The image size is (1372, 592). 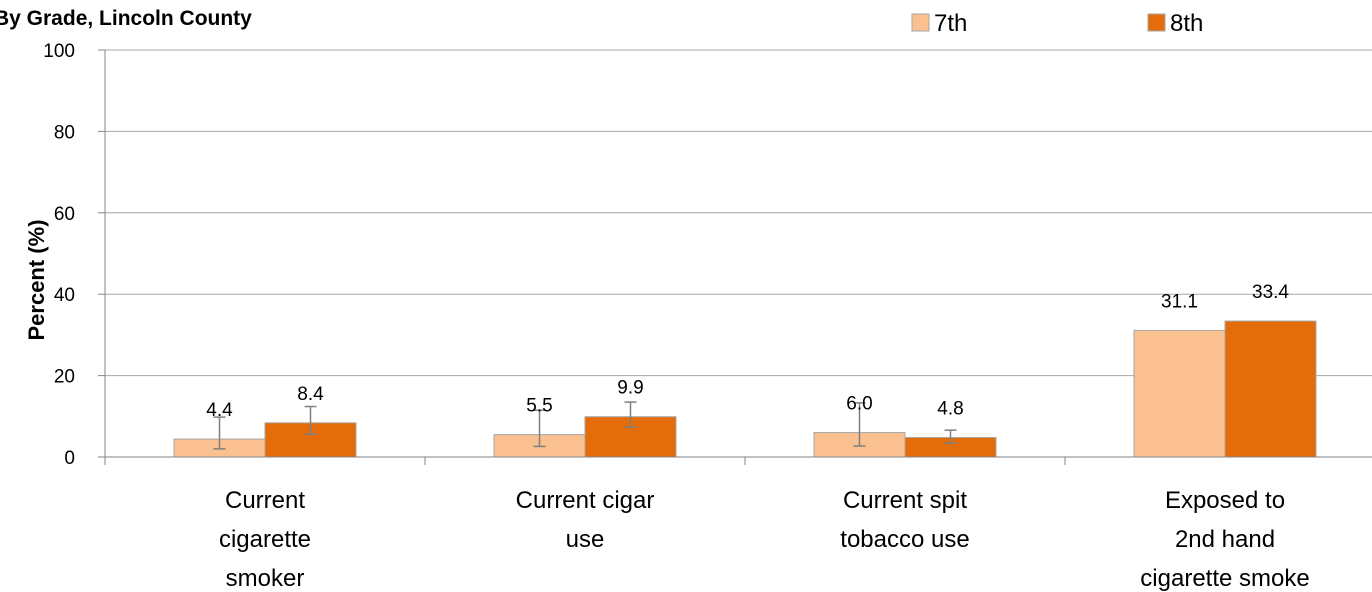 I want to click on data-label: 8.4, so click(x=310, y=394).